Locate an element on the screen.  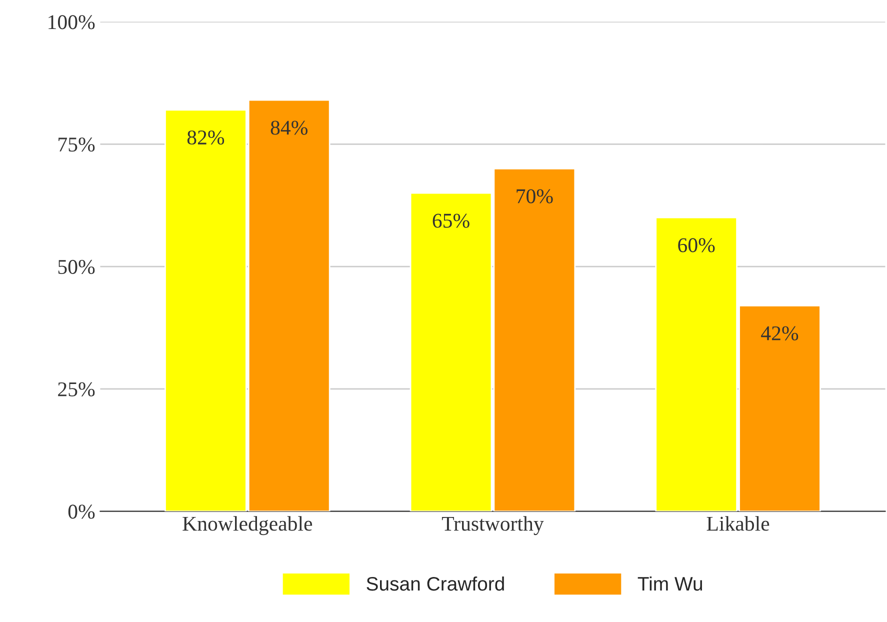
x-tick-label: Likable is located at coordinates (738, 523).